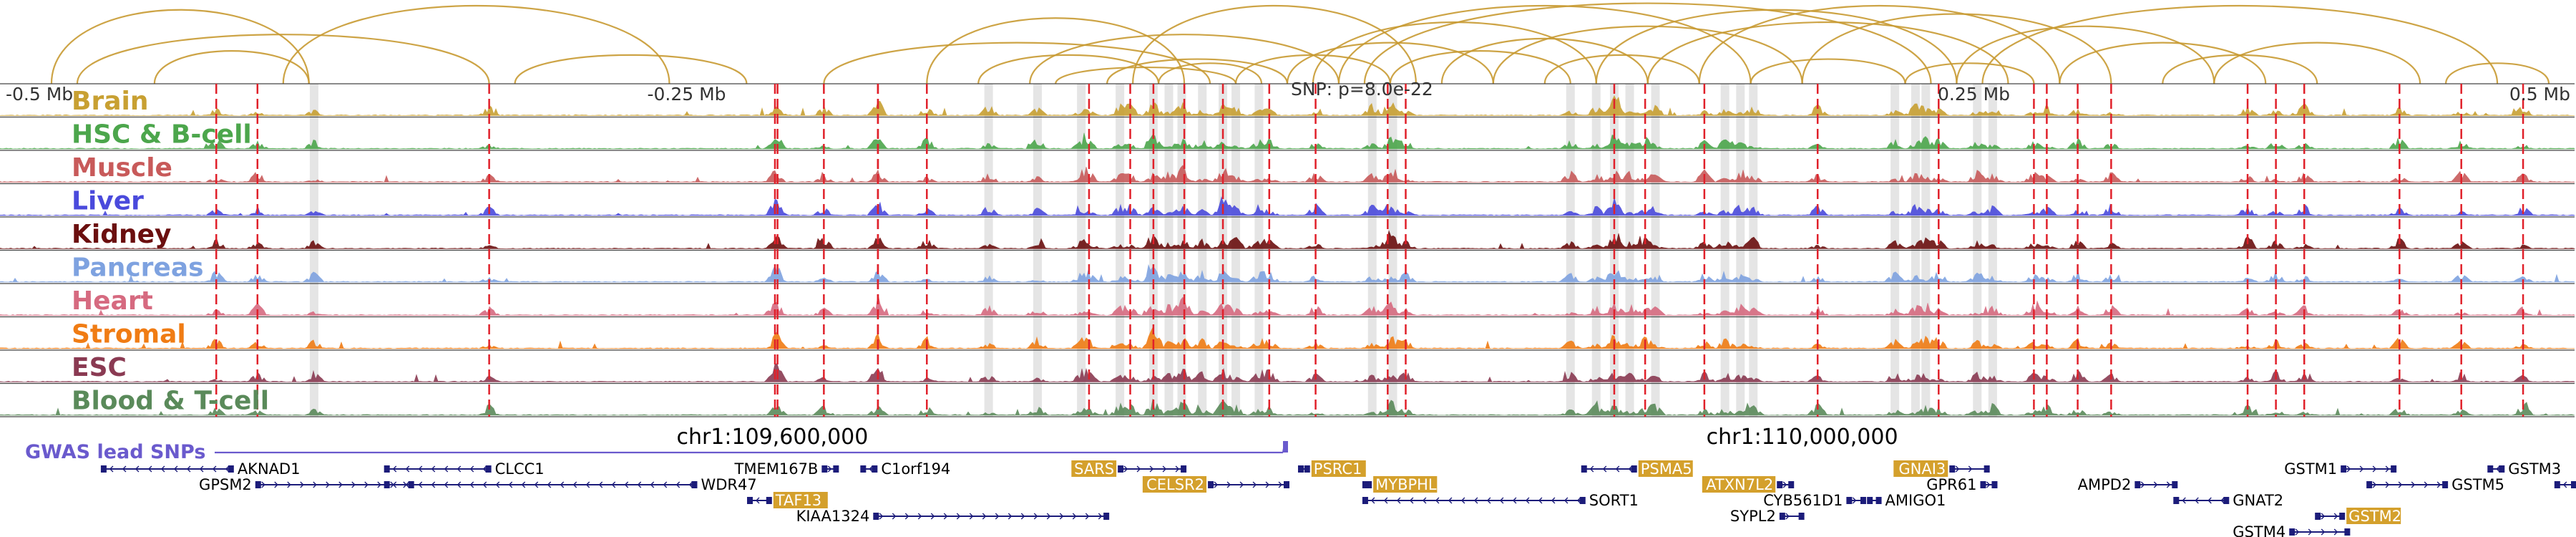 This screenshot has height=537, width=2576. Describe the element at coordinates (1739, 484) in the screenshot. I see `gene-highlight-box-atxn7l2` at that location.